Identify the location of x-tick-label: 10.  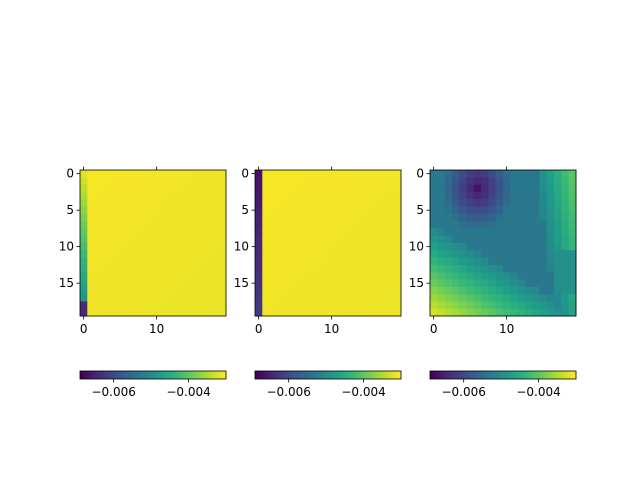
(156, 329).